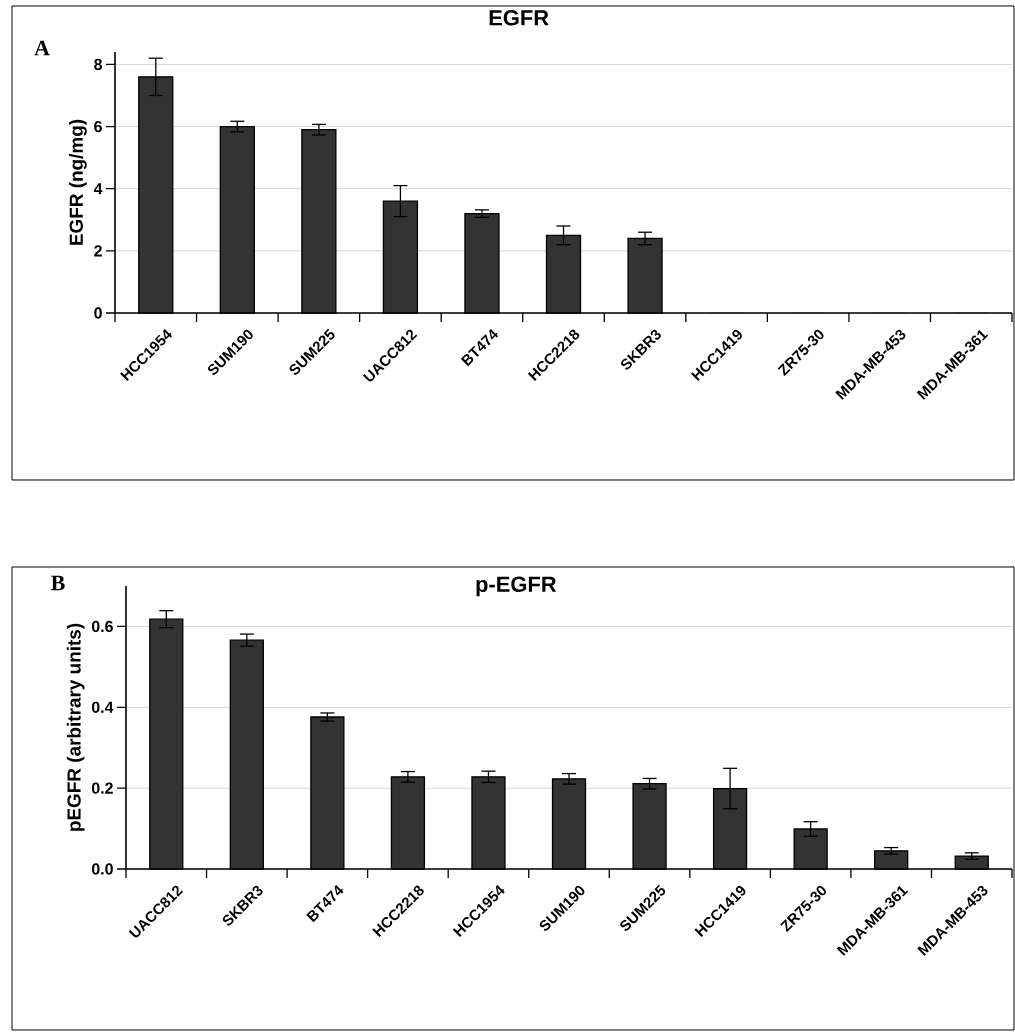 The width and height of the screenshot is (1015, 1033). What do you see at coordinates (98, 64) in the screenshot?
I see `y-tick-label: 8` at bounding box center [98, 64].